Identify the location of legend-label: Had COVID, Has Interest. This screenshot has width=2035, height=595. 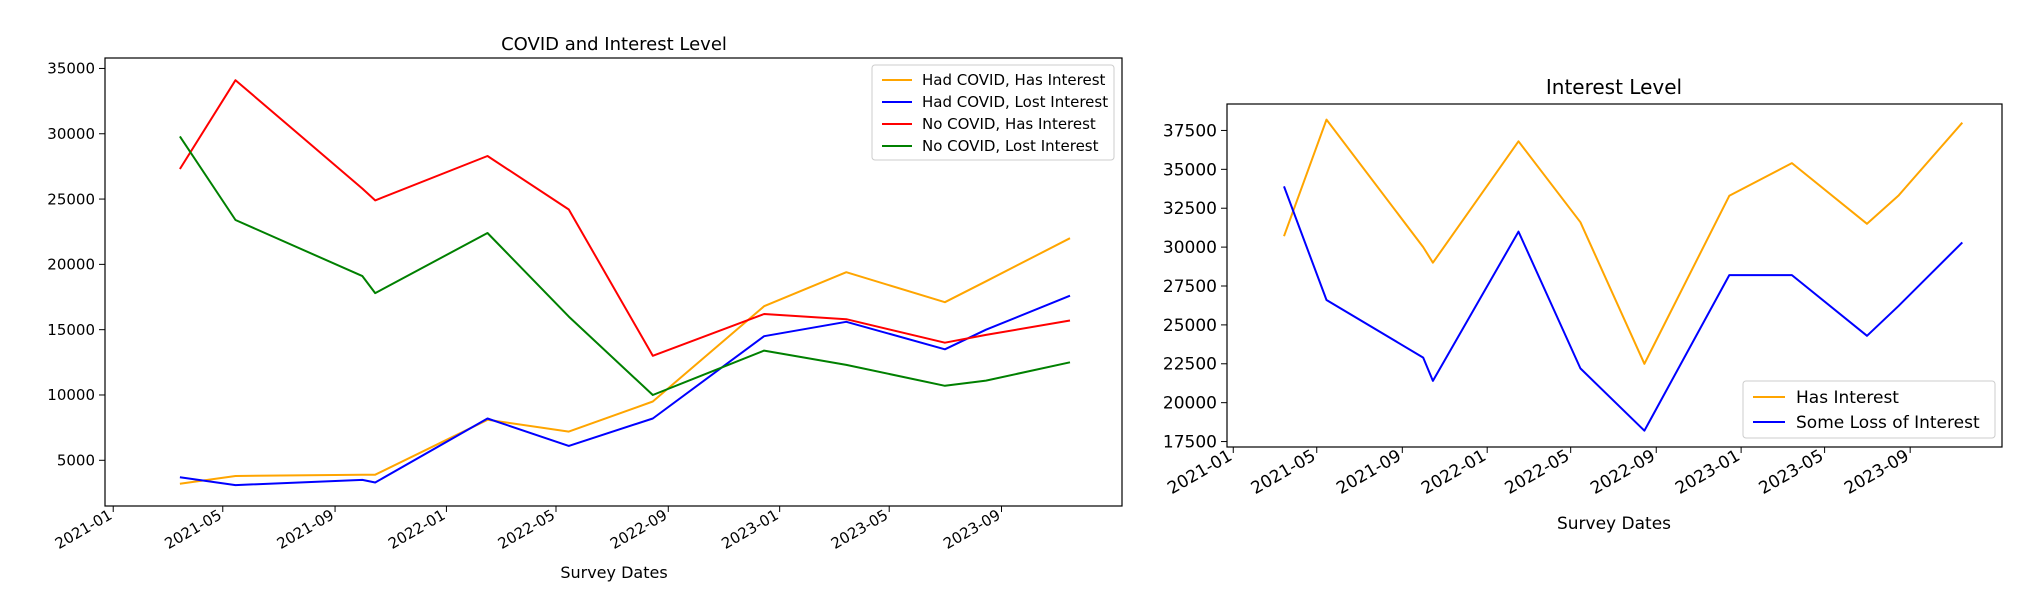
(1014, 80).